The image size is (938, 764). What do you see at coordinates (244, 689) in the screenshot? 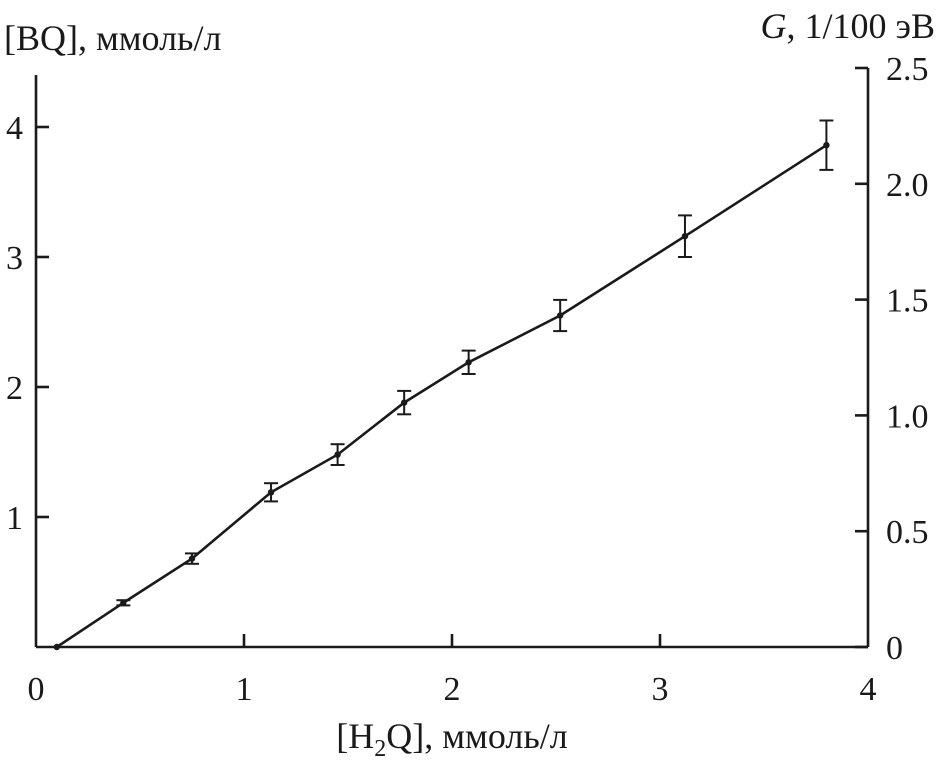
I see `x-tick-label: 1` at bounding box center [244, 689].